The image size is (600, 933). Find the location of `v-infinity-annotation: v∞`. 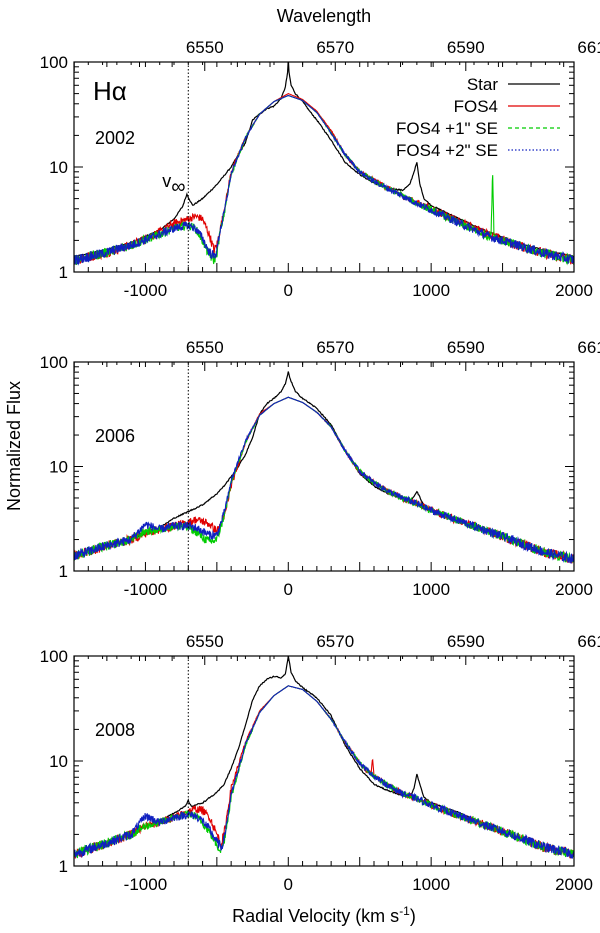

v-infinity-annotation: v∞ is located at coordinates (173, 184).